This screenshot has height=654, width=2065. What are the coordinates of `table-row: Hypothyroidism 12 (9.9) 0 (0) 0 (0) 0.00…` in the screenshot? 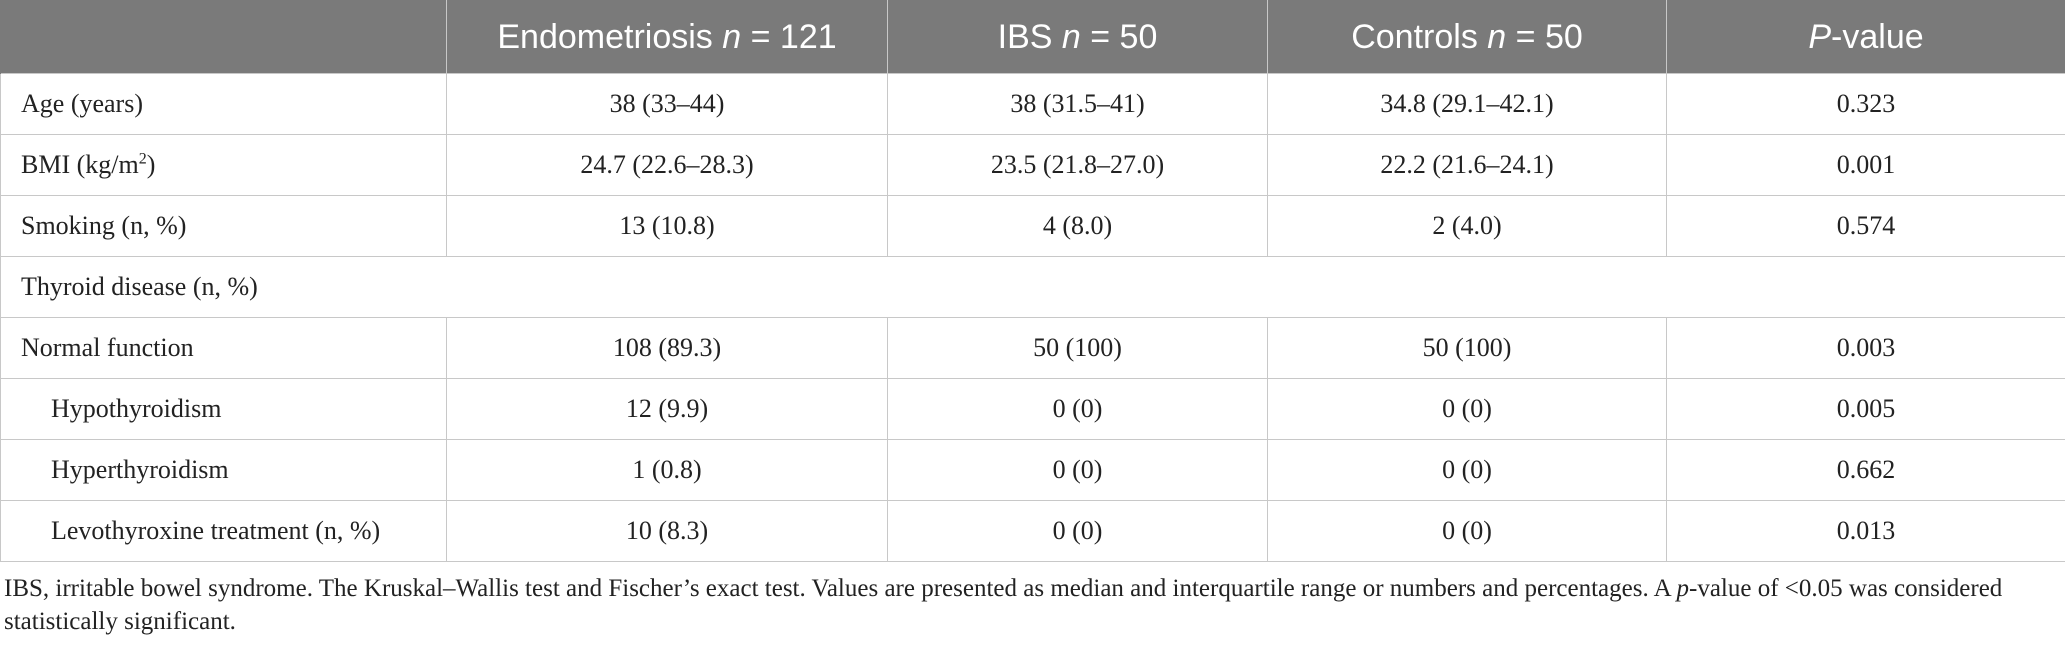 It's located at (1032, 409).